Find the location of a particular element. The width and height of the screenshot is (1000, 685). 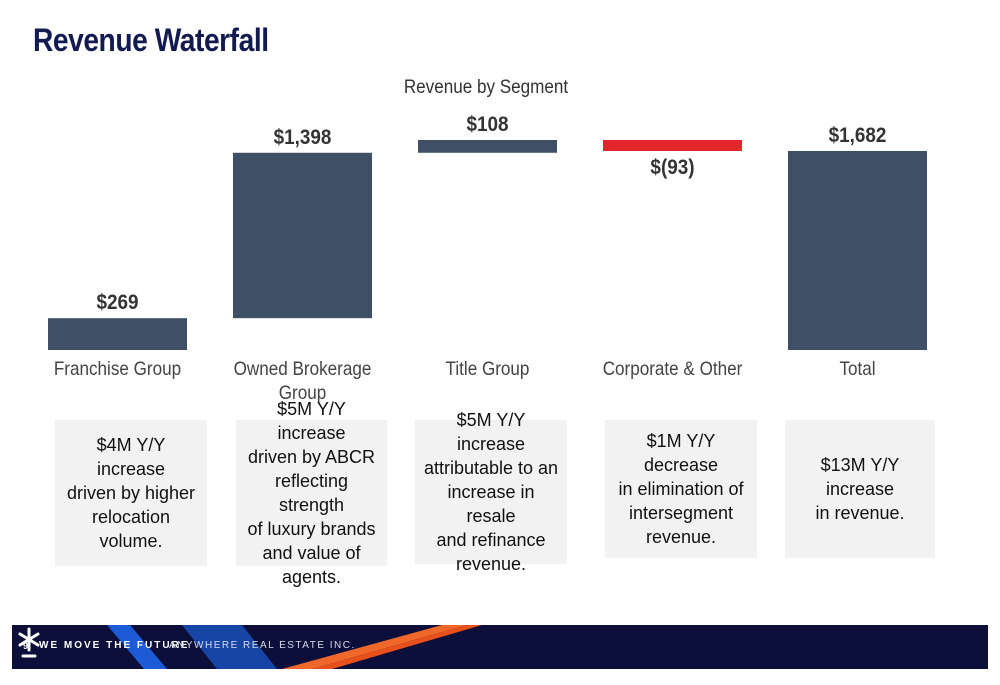

page-title: Revenue Waterfall is located at coordinates (151, 40).